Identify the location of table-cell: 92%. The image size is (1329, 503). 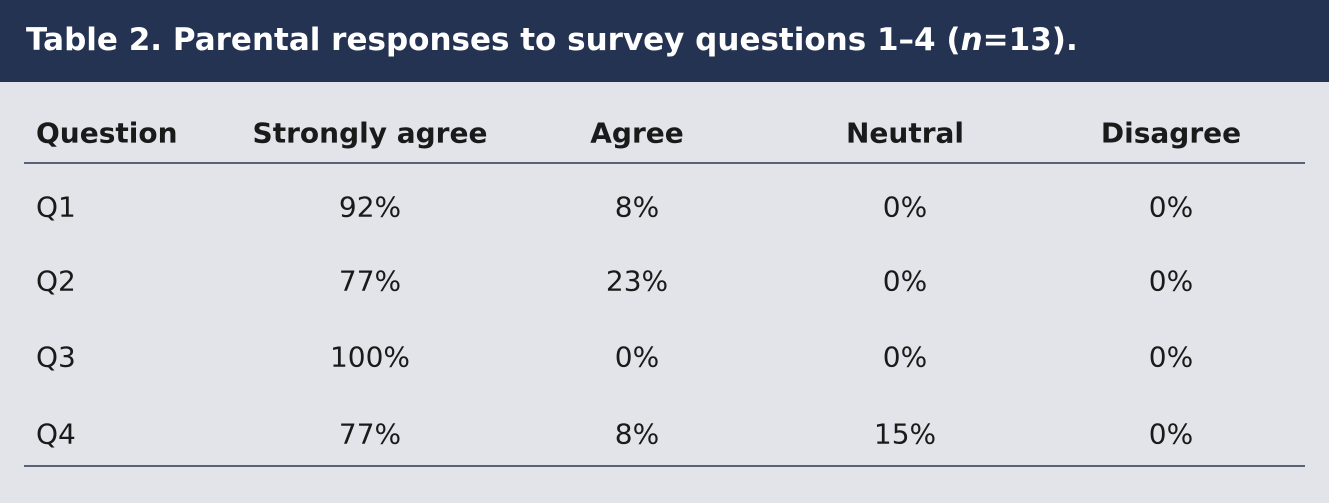
(370, 207).